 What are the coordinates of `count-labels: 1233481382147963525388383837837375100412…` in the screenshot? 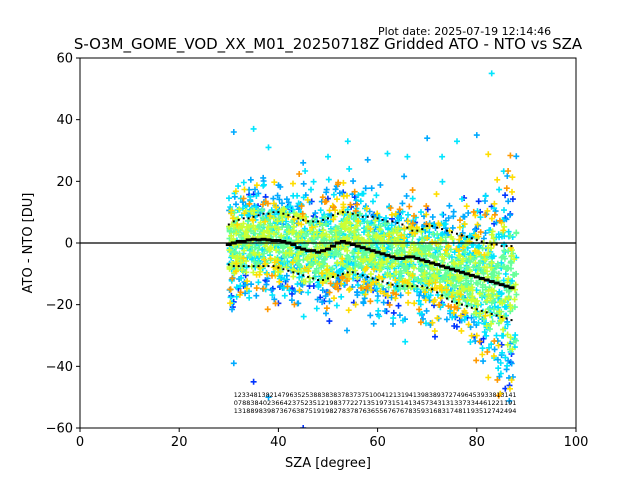 It's located at (375, 403).